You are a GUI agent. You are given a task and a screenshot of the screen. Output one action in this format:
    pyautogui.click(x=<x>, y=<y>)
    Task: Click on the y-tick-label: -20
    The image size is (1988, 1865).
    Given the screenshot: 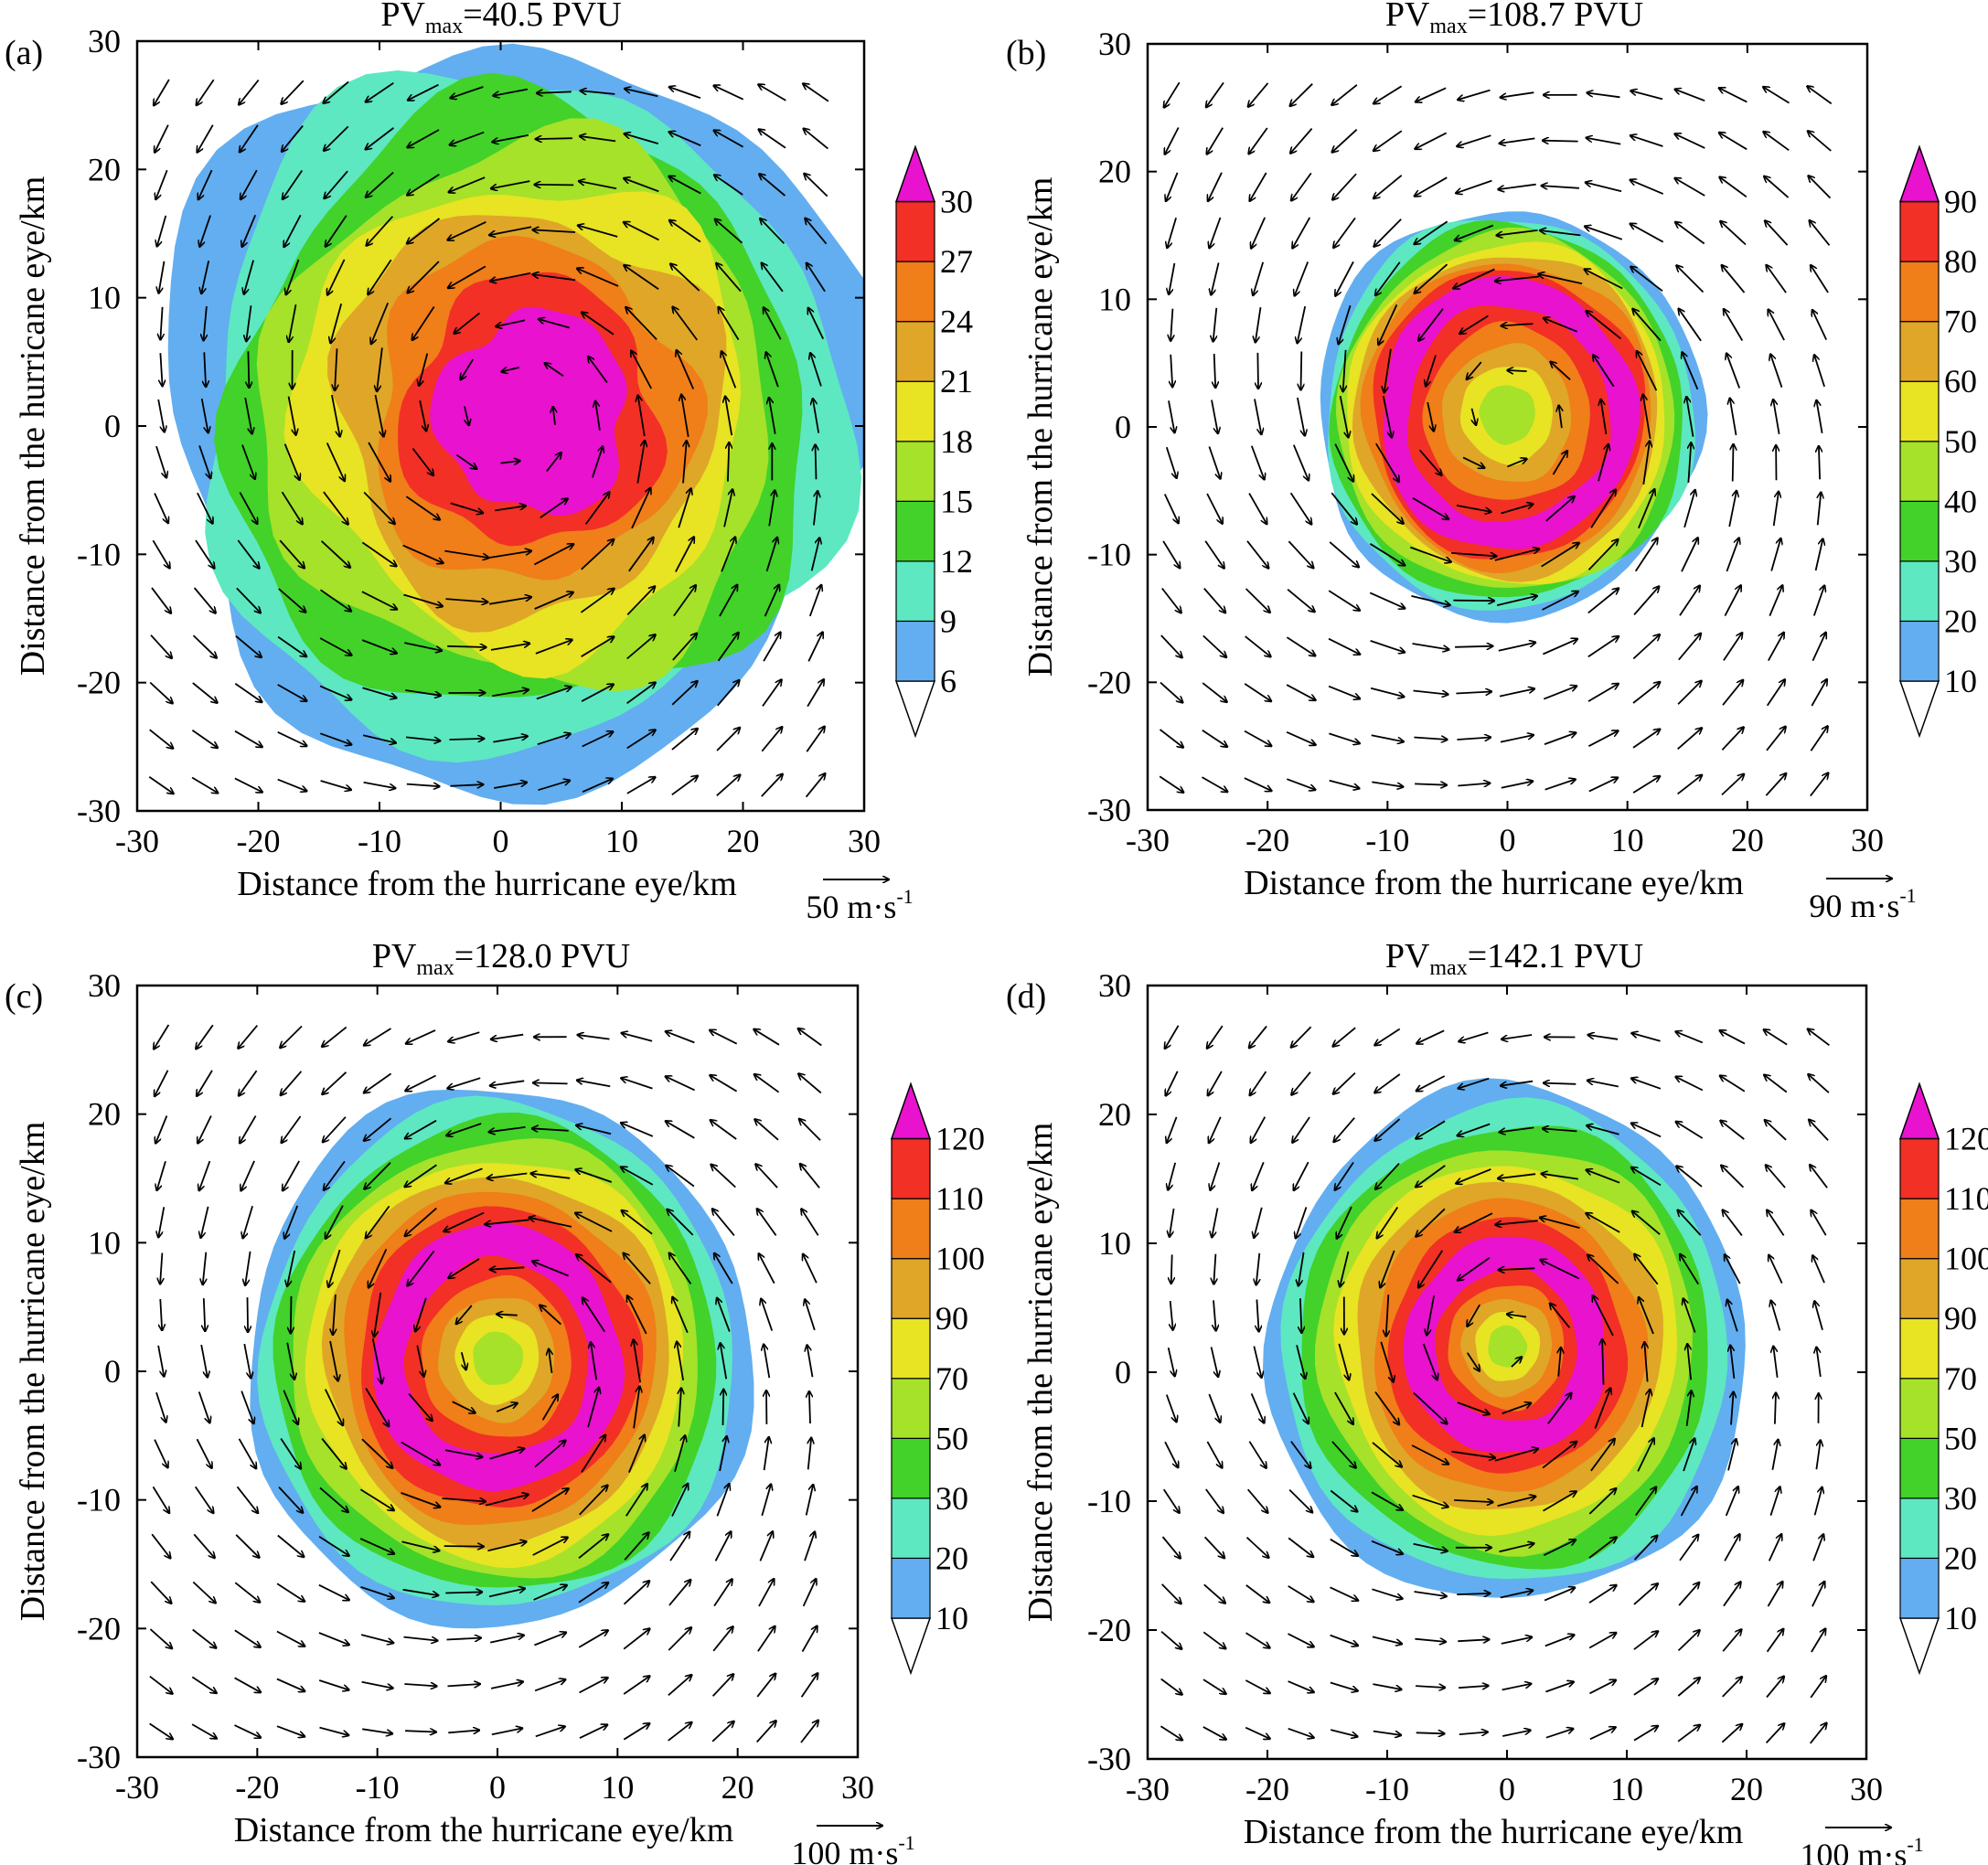 What is the action you would take?
    pyautogui.click(x=1109, y=1630)
    